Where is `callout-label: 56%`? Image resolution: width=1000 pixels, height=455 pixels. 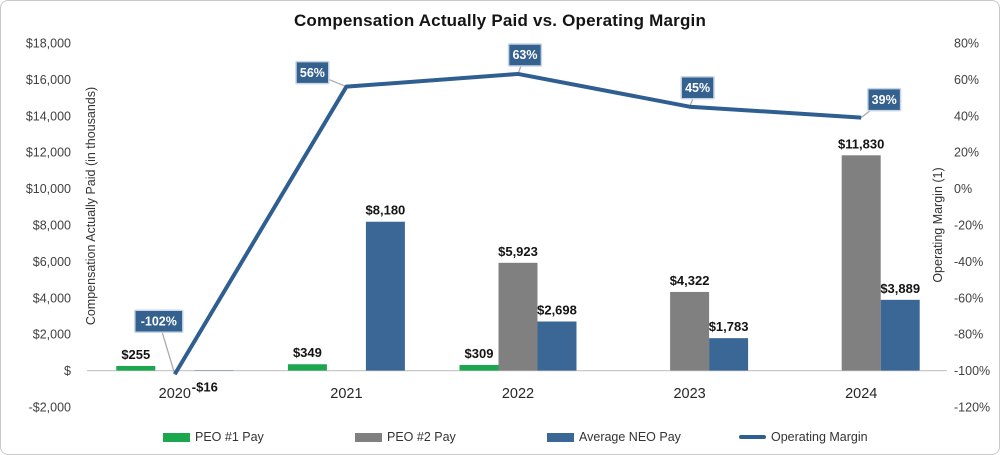
callout-label: 56% is located at coordinates (312, 73).